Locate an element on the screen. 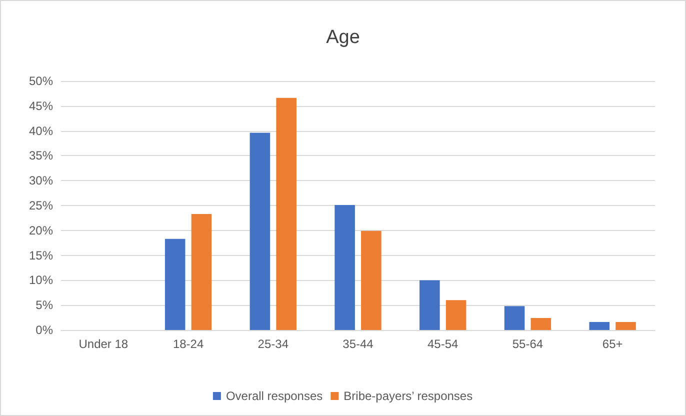 The width and height of the screenshot is (686, 416). x-tick-label: 18-24 is located at coordinates (188, 344).